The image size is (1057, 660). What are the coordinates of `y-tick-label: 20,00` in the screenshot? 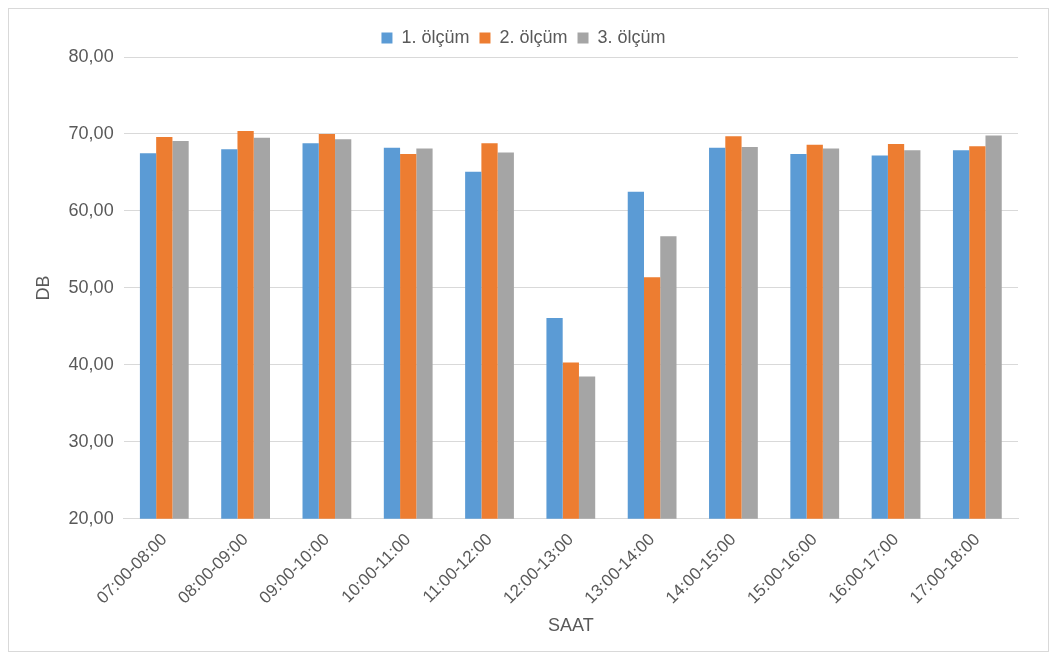 It's located at (91, 517).